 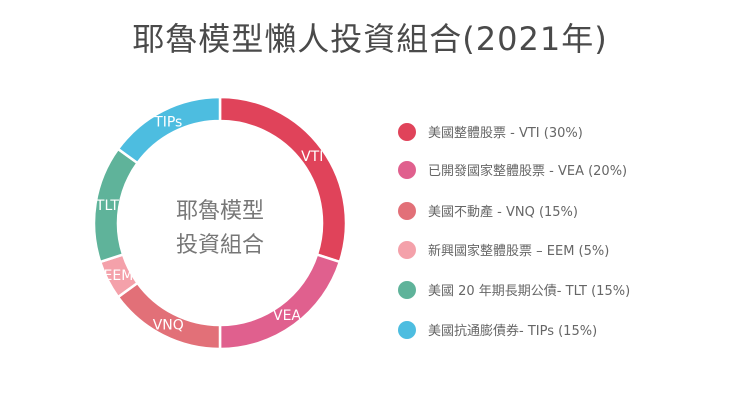 What do you see at coordinates (107, 206) in the screenshot?
I see `slice-label-tlt: TLT` at bounding box center [107, 206].